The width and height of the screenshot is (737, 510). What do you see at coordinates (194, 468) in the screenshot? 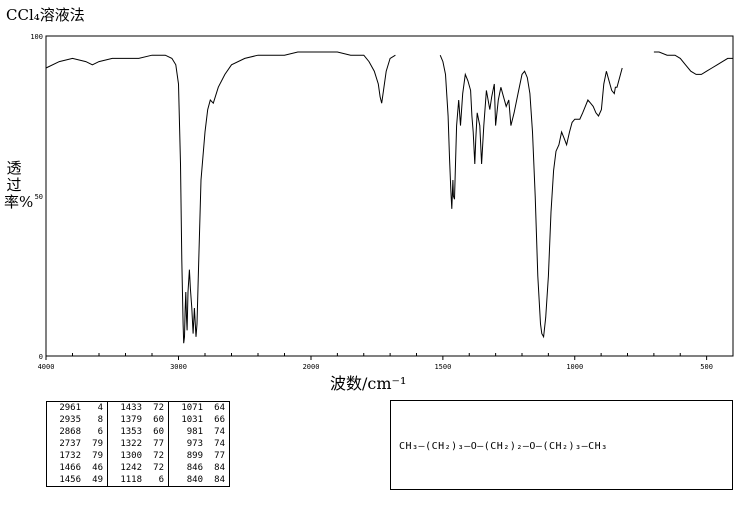
I see `peak-wavenumber: 846` at bounding box center [194, 468].